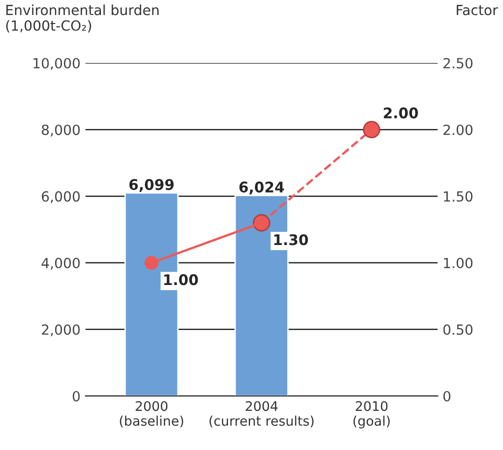 This screenshot has width=503, height=450. I want to click on y2-tick-label: 2.00, so click(457, 130).